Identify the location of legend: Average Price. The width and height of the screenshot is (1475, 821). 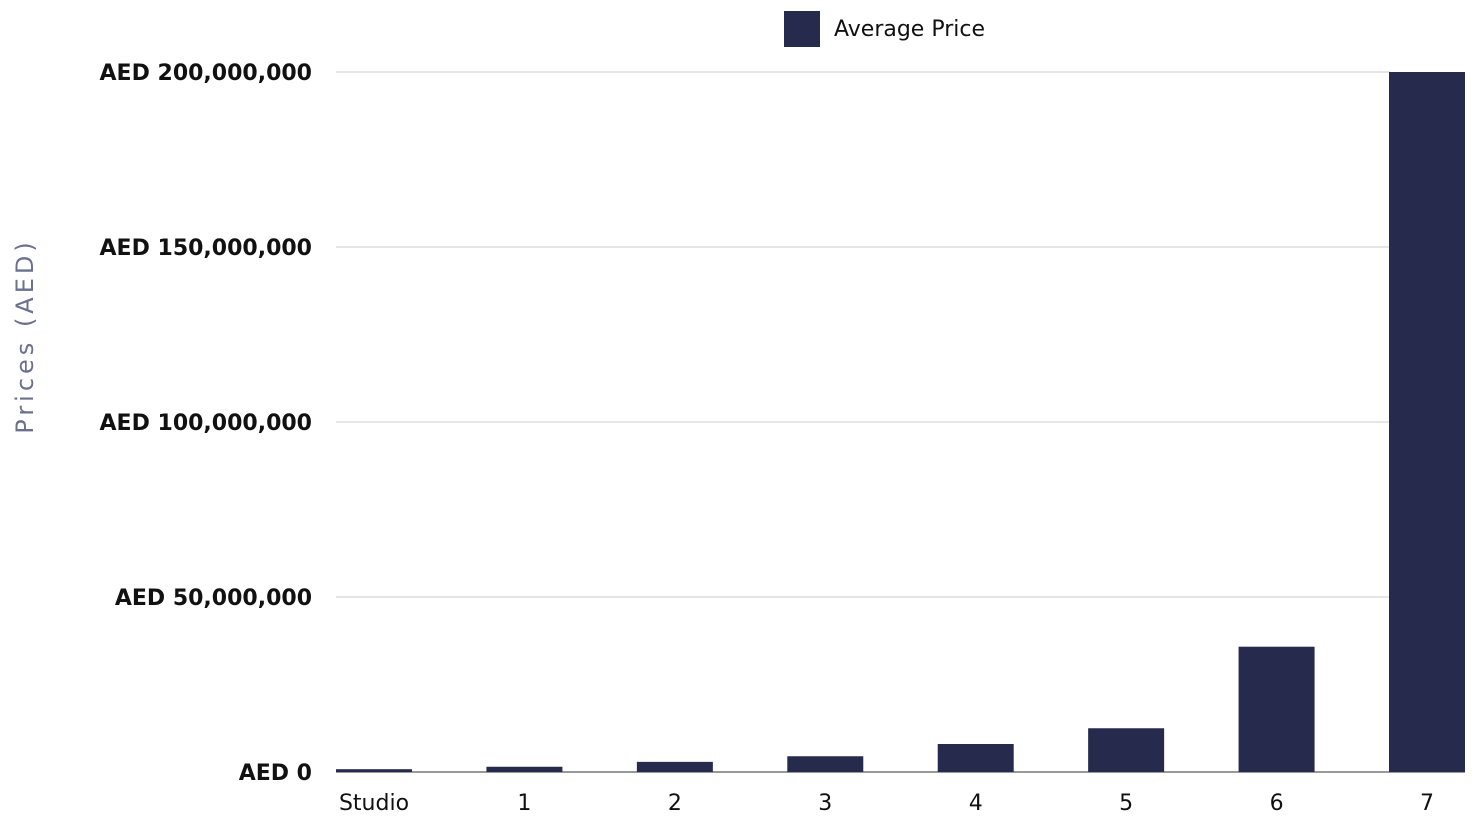
(884, 29).